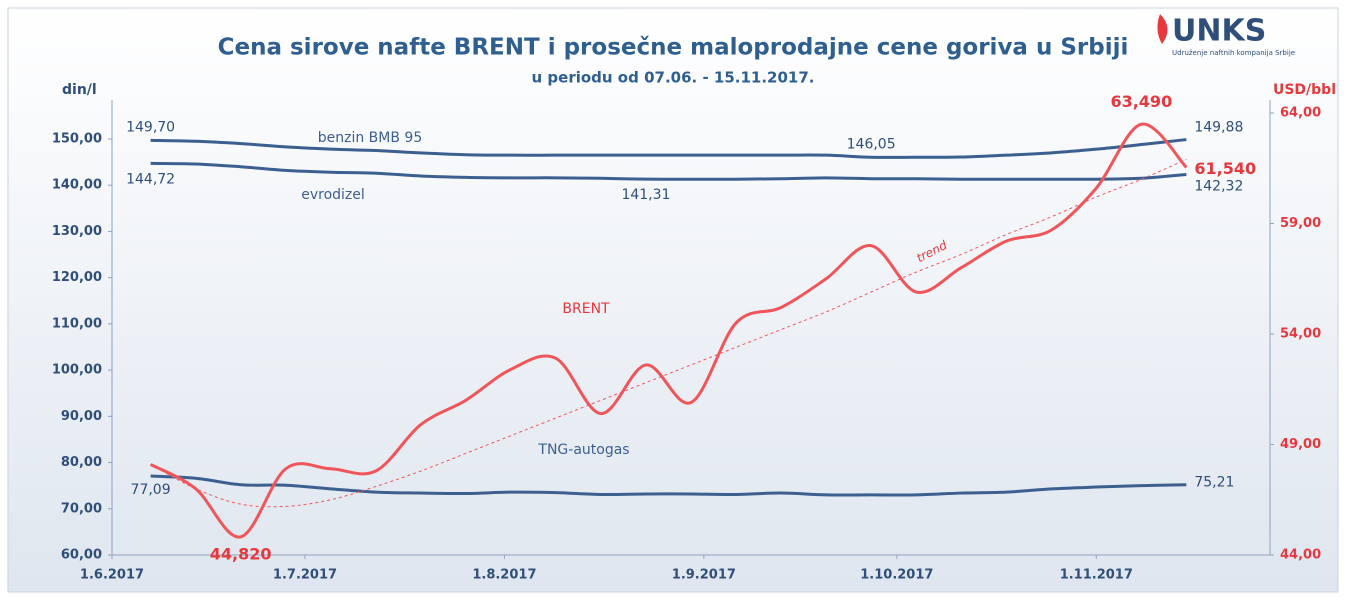 This screenshot has height=604, width=1346. What do you see at coordinates (305, 575) in the screenshot?
I see `x-tick-label: 1.7.2017` at bounding box center [305, 575].